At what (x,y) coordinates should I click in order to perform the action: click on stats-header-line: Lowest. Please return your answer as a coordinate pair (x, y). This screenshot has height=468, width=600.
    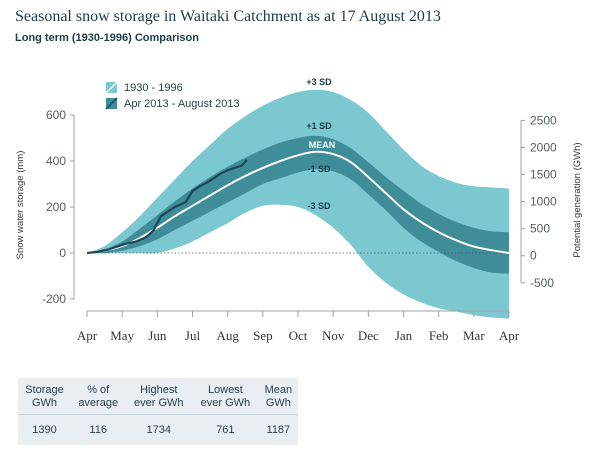
    Looking at the image, I should click on (225, 390).